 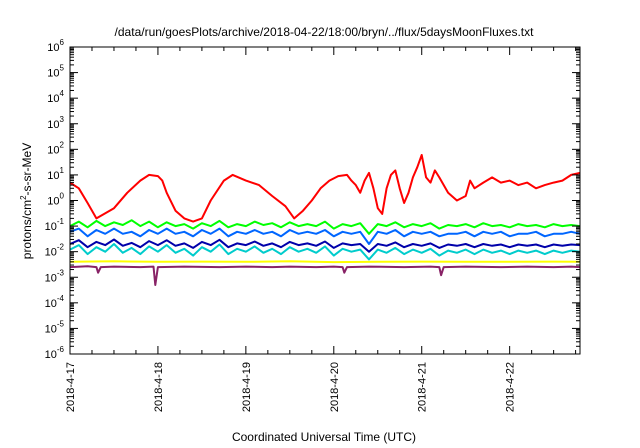 I want to click on y-tick-label: 10⁴, so click(x=55, y=97).